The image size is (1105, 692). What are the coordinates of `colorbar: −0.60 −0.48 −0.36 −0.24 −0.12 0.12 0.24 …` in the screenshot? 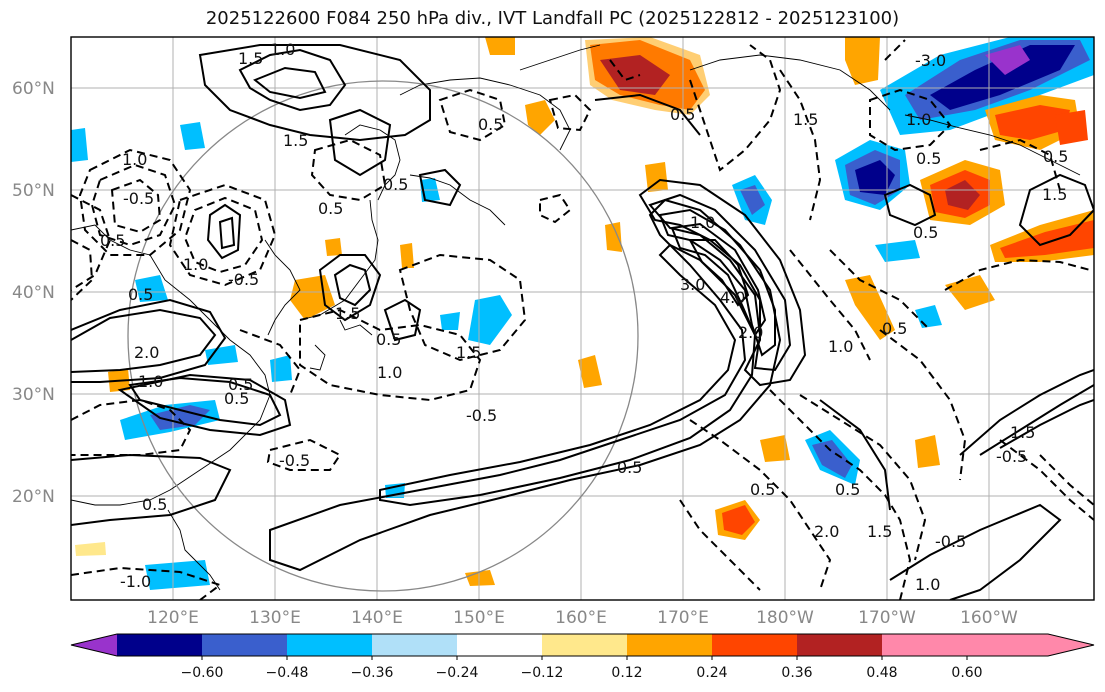 It's located at (582, 657).